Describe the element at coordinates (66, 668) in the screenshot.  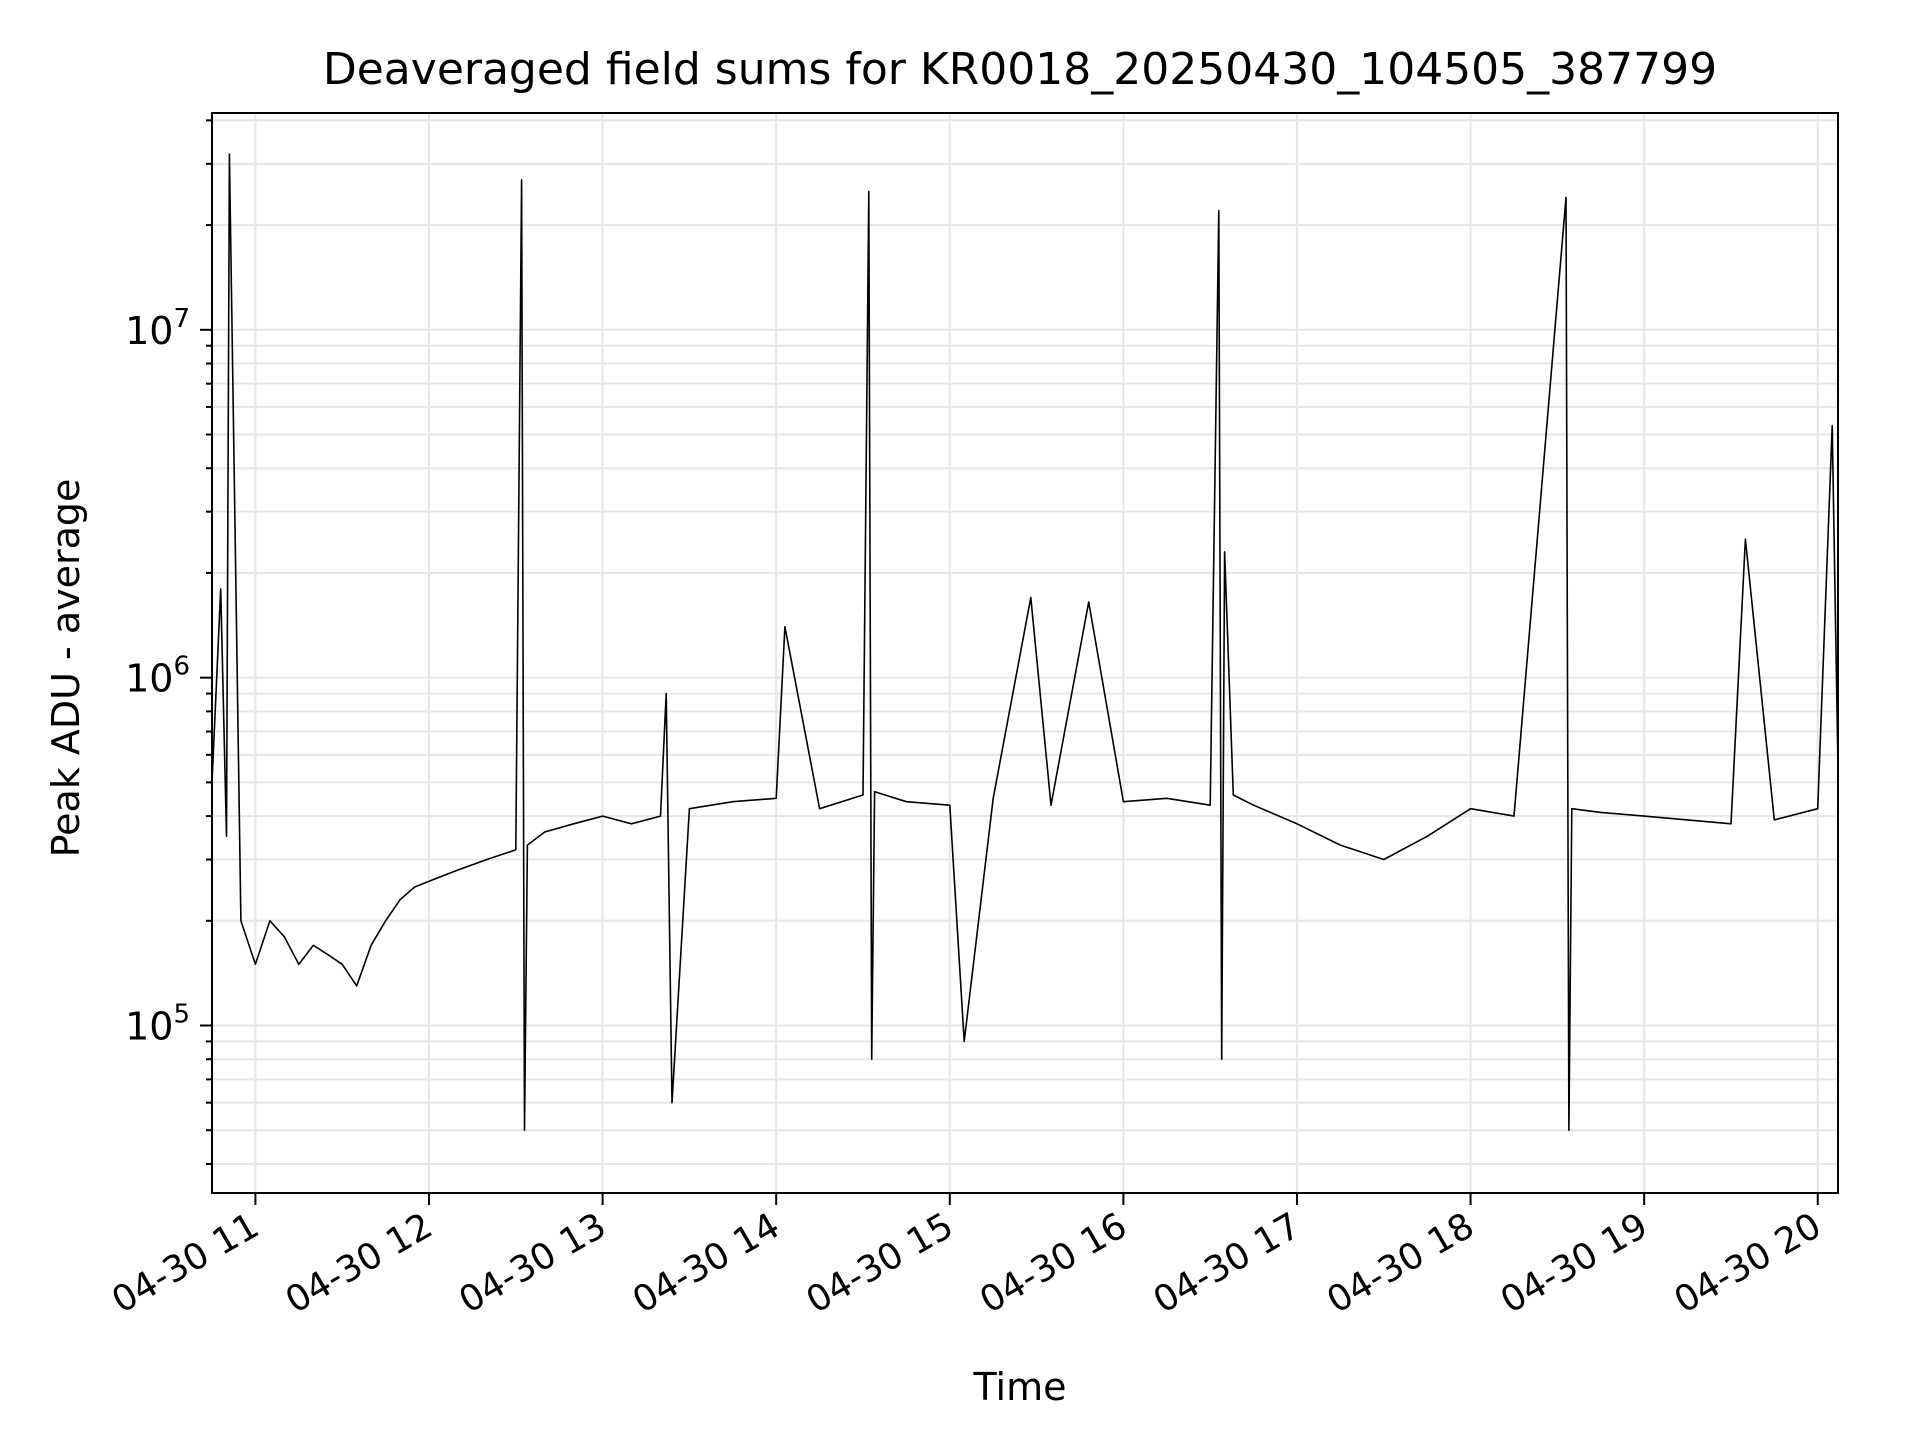
I see `y-axis-label: Peak ADU - average` at that location.